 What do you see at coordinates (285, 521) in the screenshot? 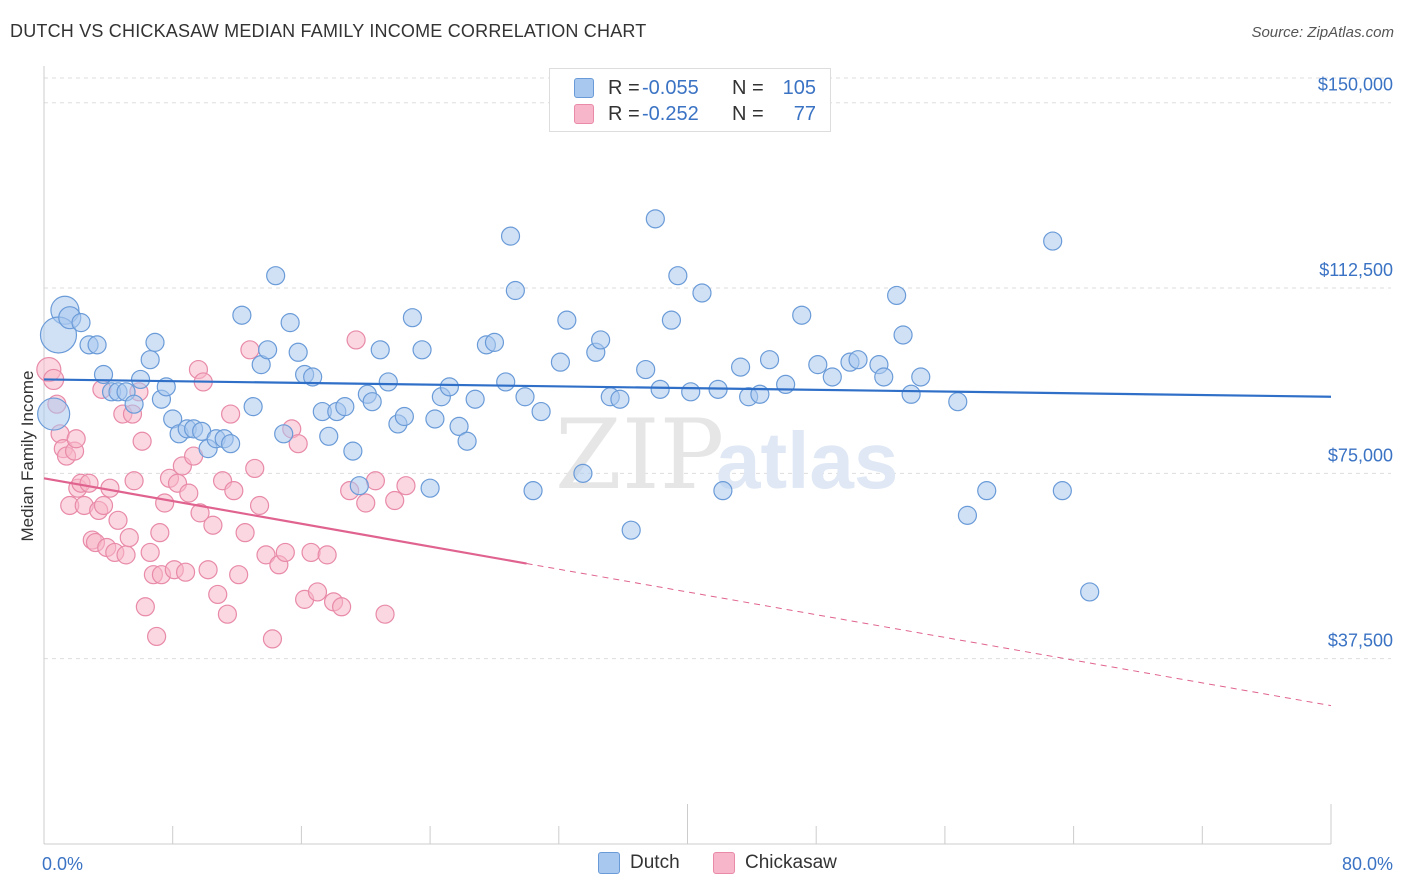
I see `chickasaw-trend-line` at bounding box center [285, 521].